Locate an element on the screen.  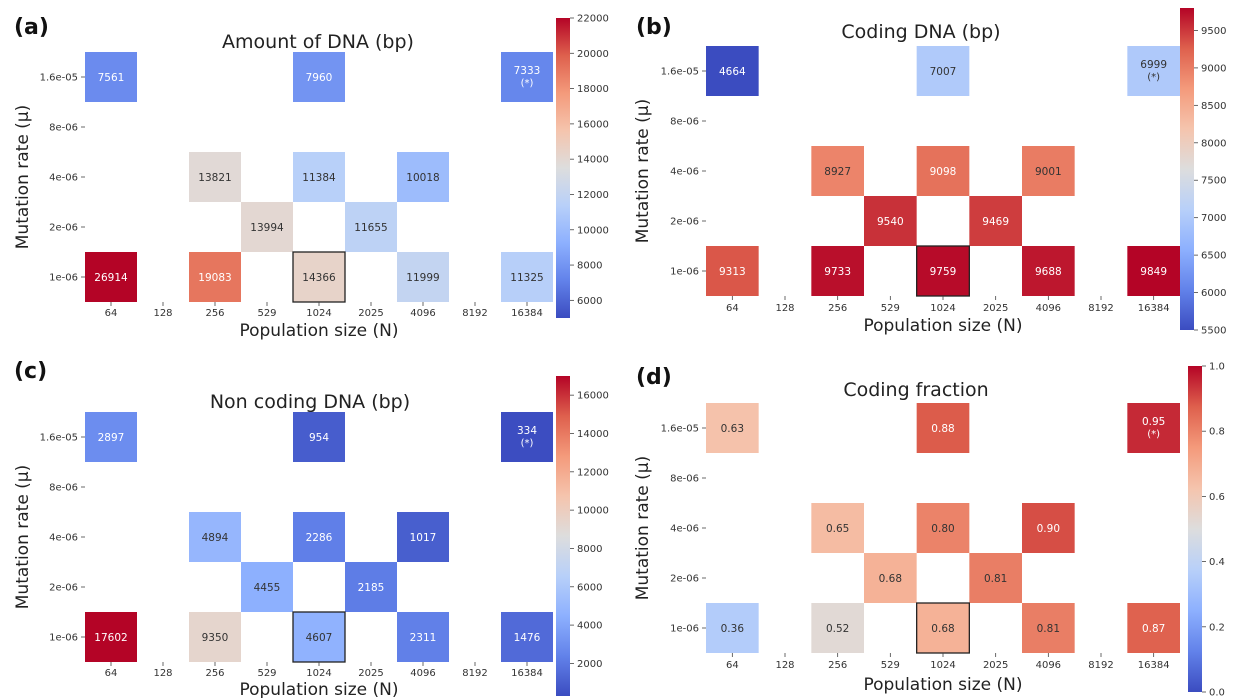
x-tick-label: 256 is located at coordinates (837, 665).